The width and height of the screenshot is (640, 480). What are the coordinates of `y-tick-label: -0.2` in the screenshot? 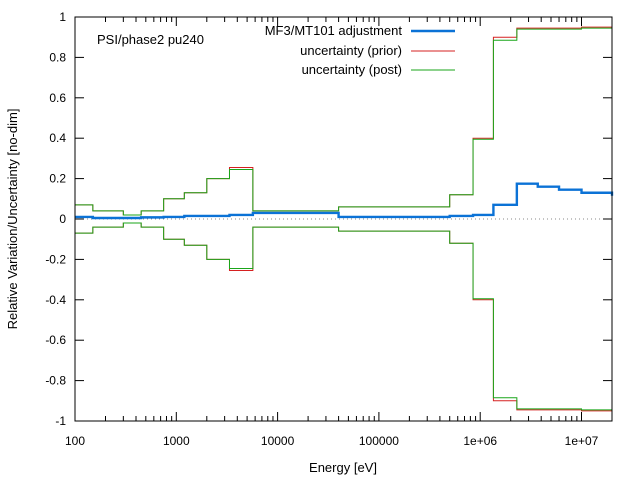 It's located at (55, 259).